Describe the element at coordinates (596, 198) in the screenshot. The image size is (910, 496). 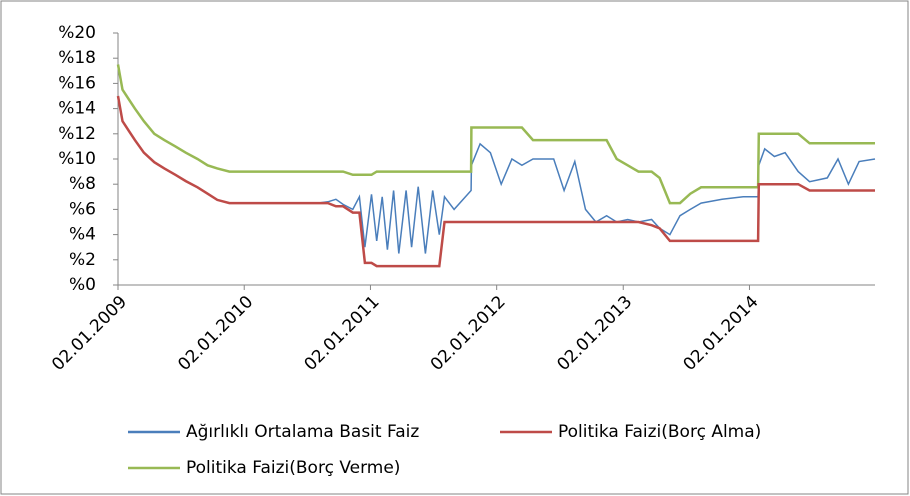
I see `series-line` at that location.